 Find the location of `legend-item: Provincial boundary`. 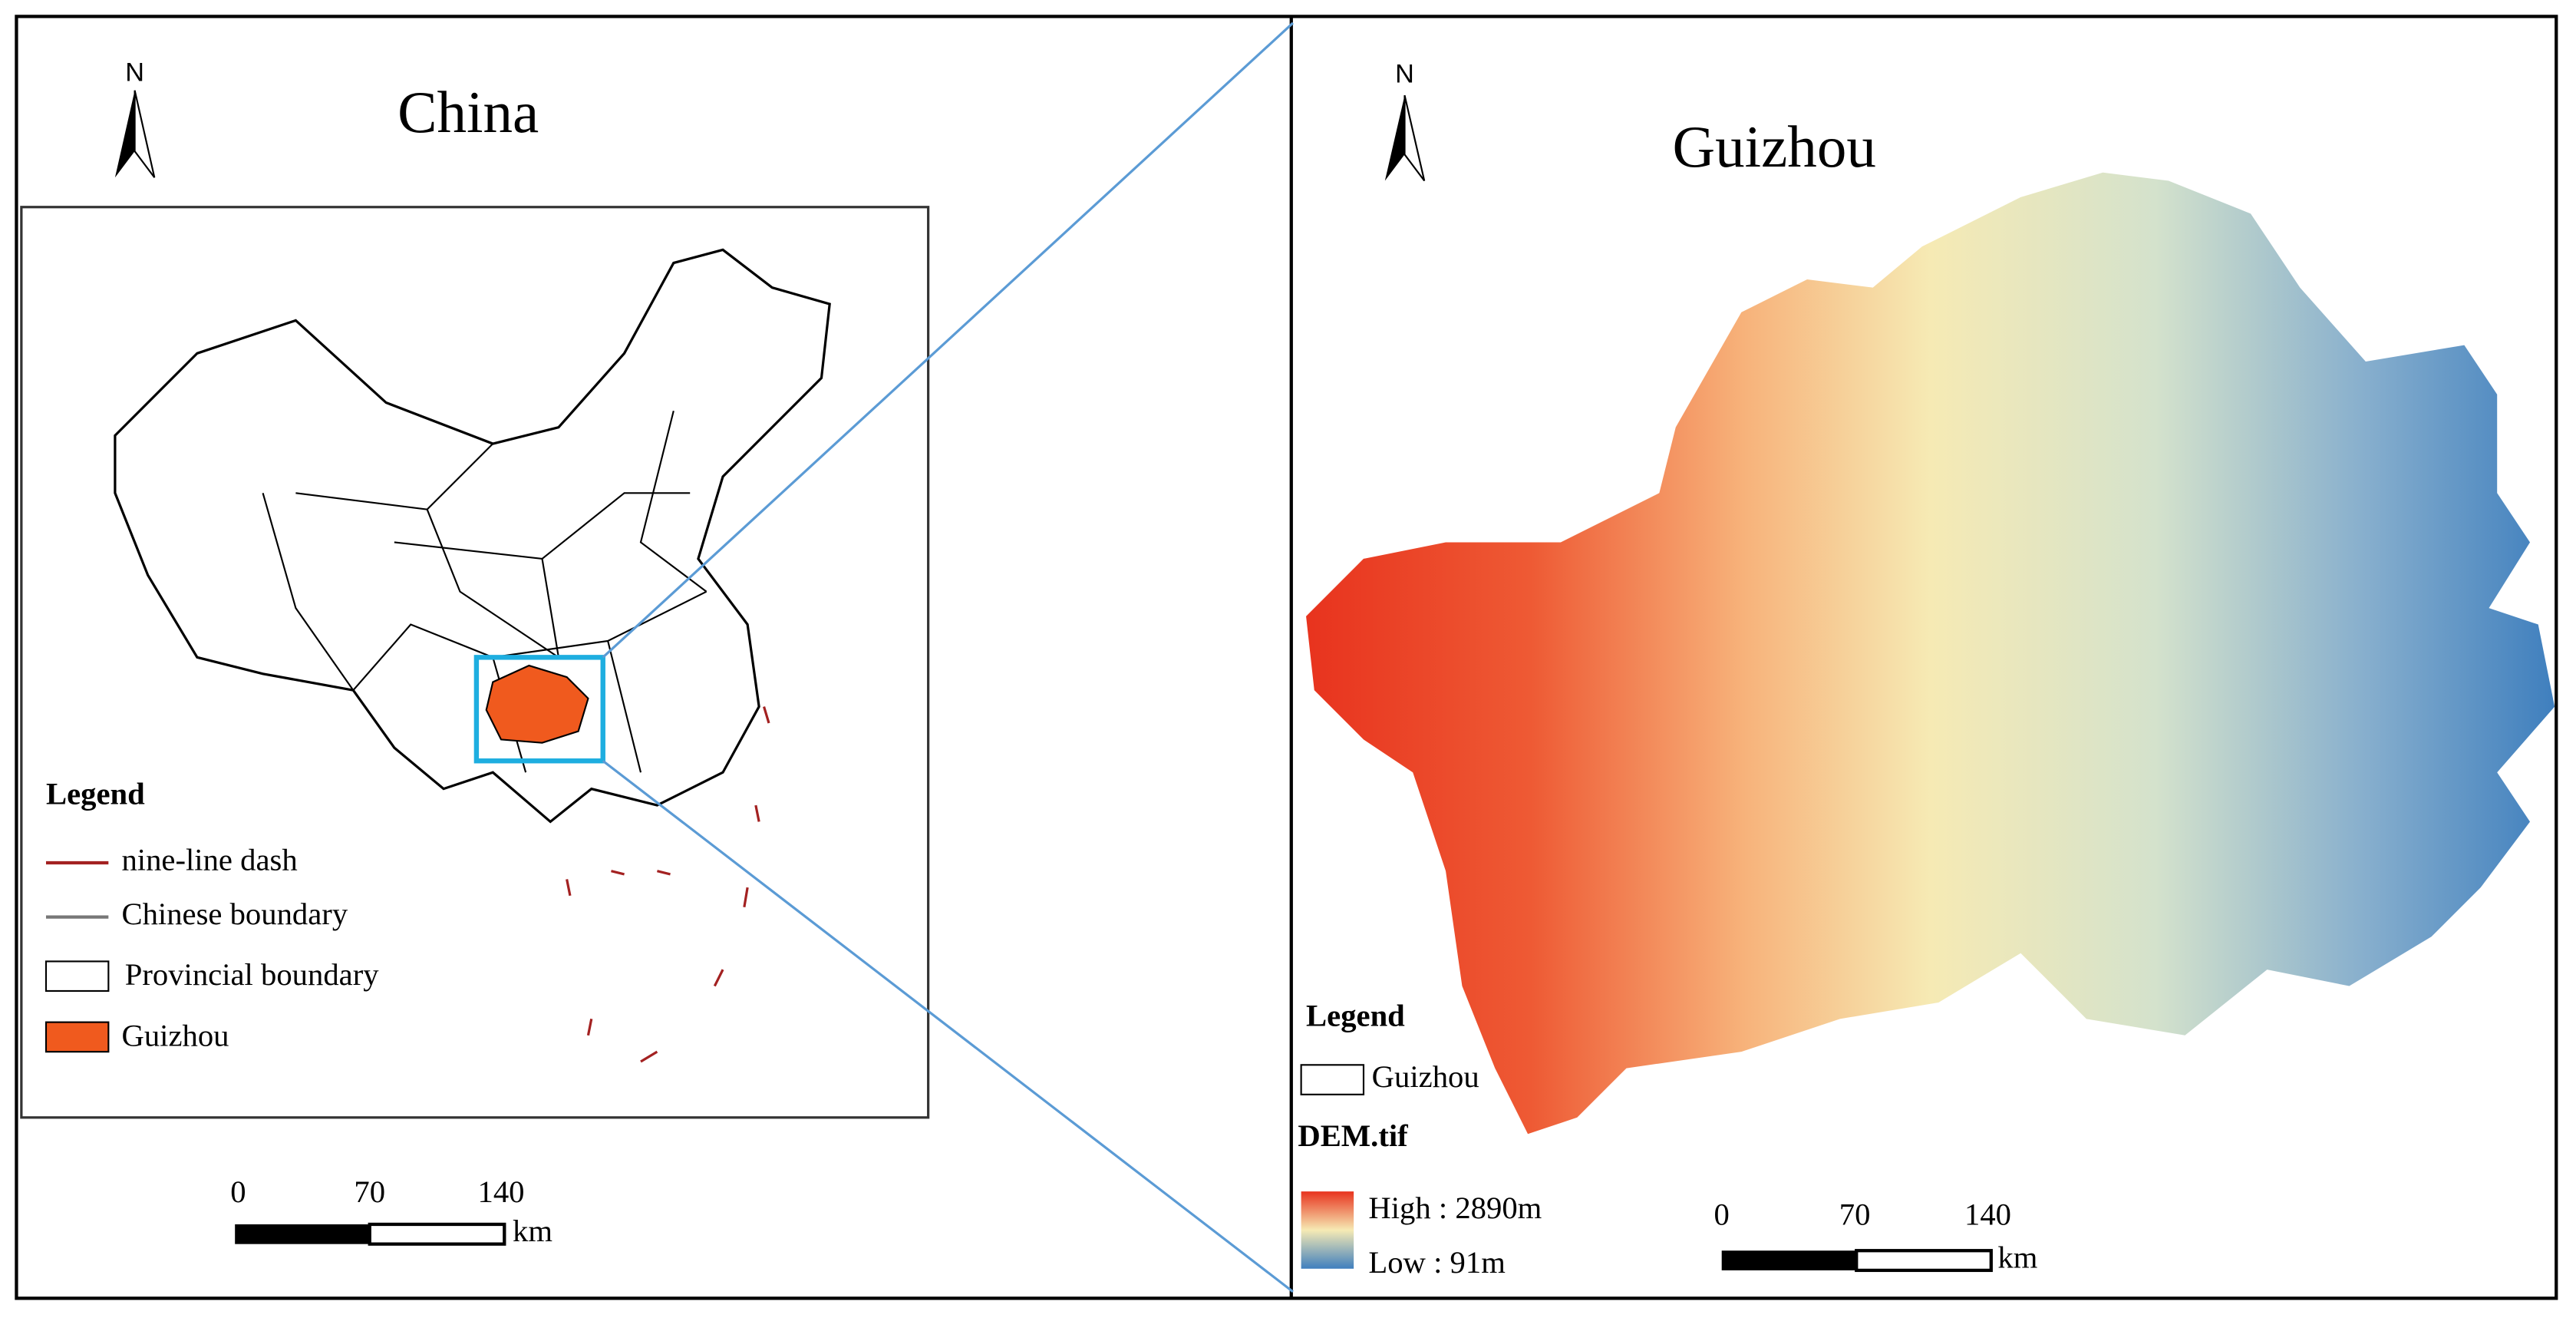

legend-item: Provincial boundary is located at coordinates (252, 975).